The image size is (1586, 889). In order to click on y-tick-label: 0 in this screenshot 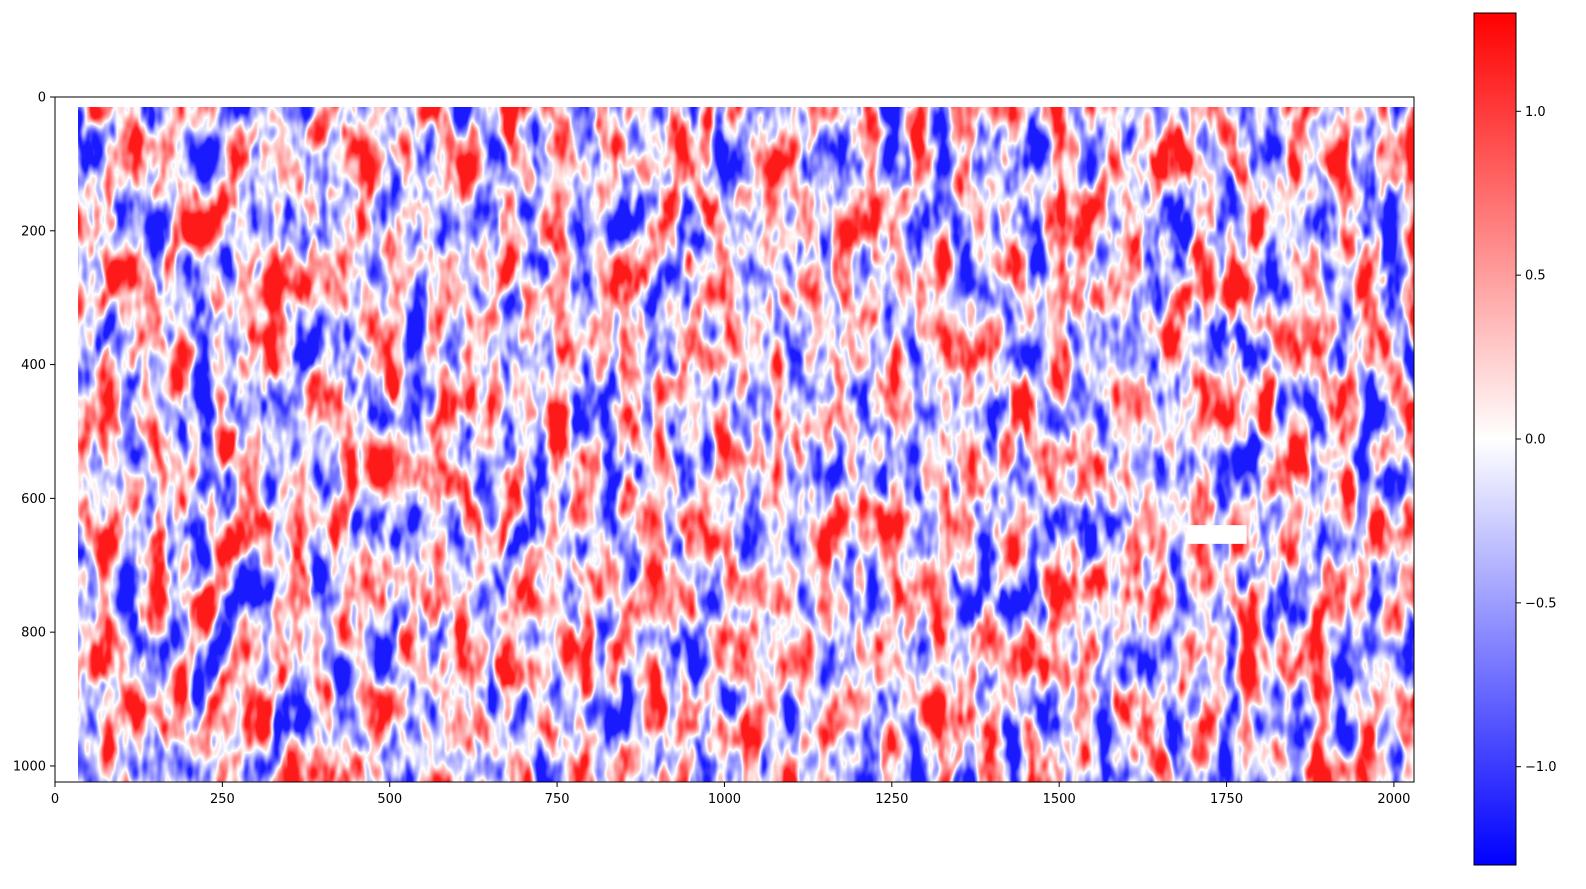, I will do `click(42, 98)`.